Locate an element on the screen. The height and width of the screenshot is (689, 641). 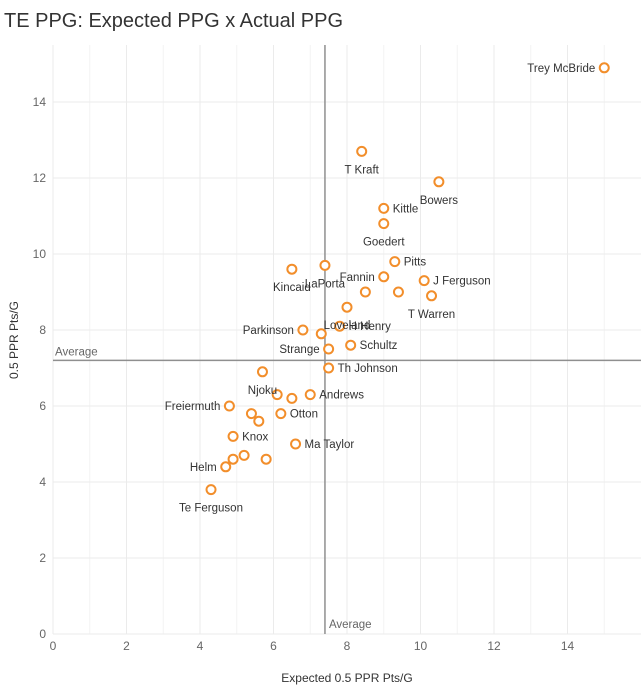
point-label: Andrews is located at coordinates (341, 396).